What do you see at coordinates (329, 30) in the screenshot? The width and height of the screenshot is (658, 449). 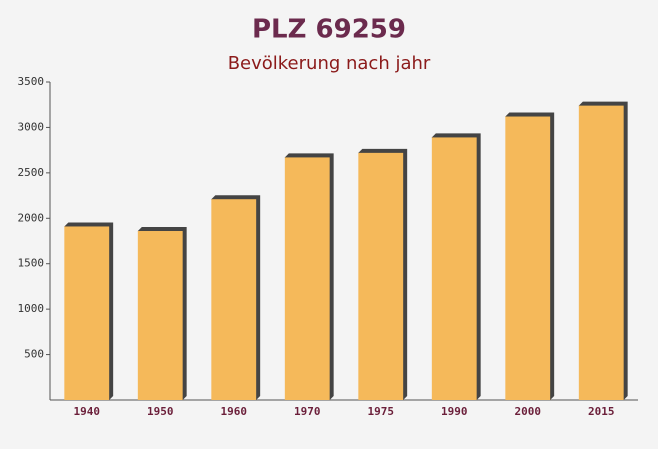 I see `chart-title: PLZ 69259` at bounding box center [329, 30].